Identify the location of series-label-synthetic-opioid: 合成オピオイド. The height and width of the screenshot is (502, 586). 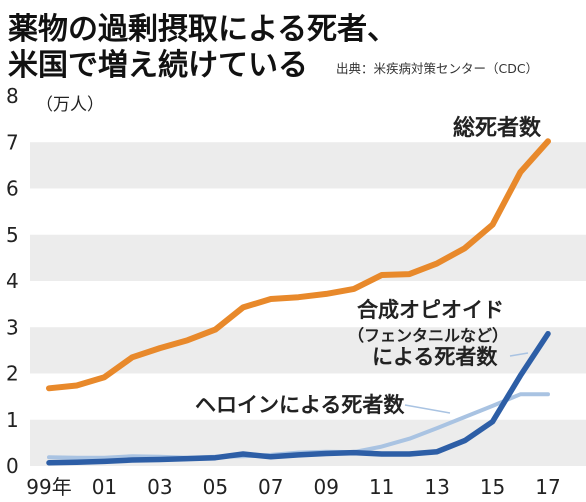
(430, 310).